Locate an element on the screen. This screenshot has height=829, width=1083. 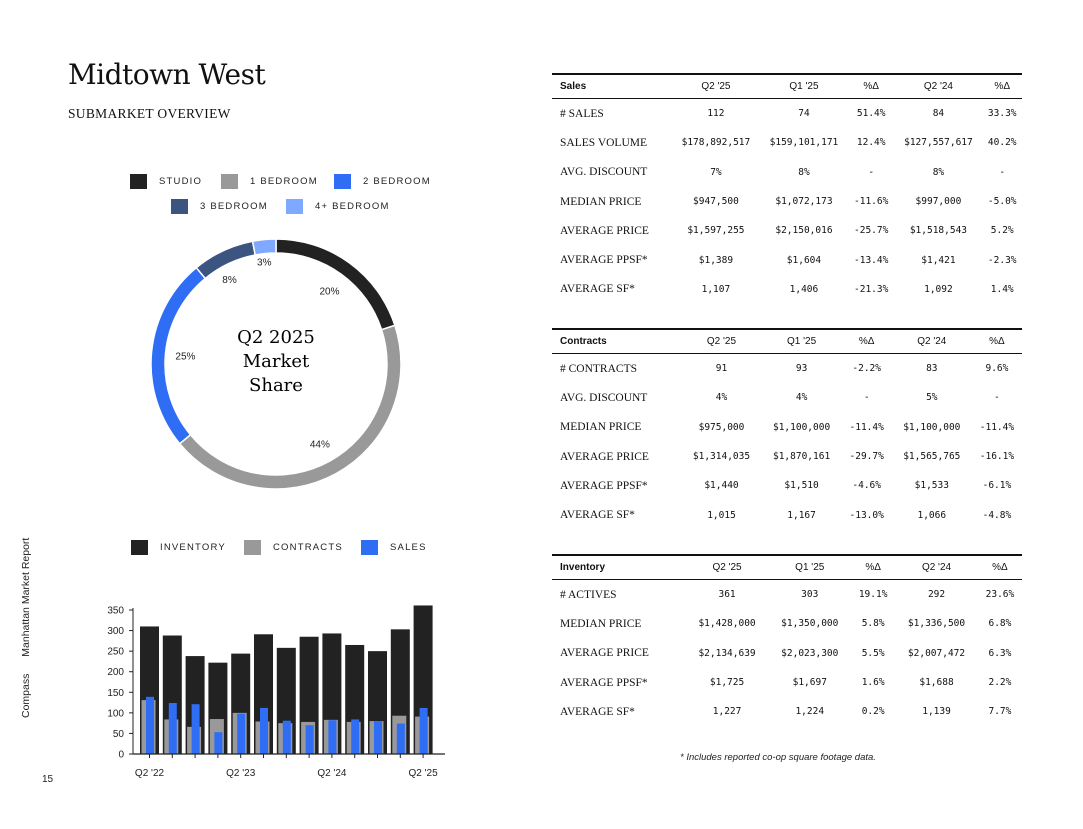
column-header: Inventory is located at coordinates (619, 567).